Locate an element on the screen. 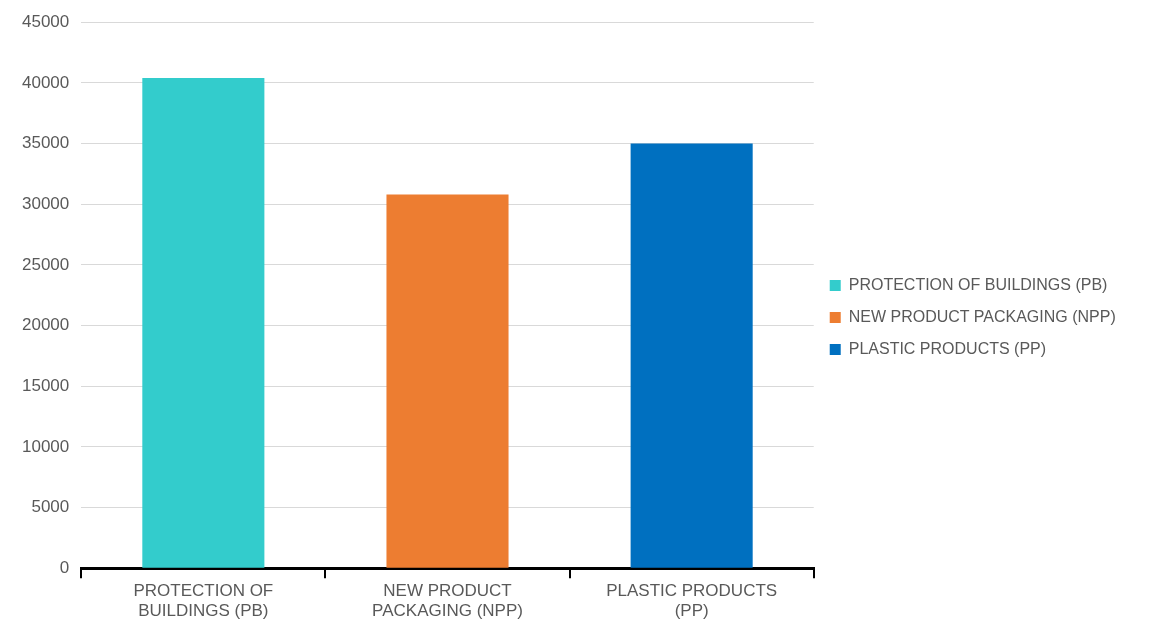 Image resolution: width=1166 pixels, height=630 pixels. y-tick-label: 10000 is located at coordinates (45, 446).